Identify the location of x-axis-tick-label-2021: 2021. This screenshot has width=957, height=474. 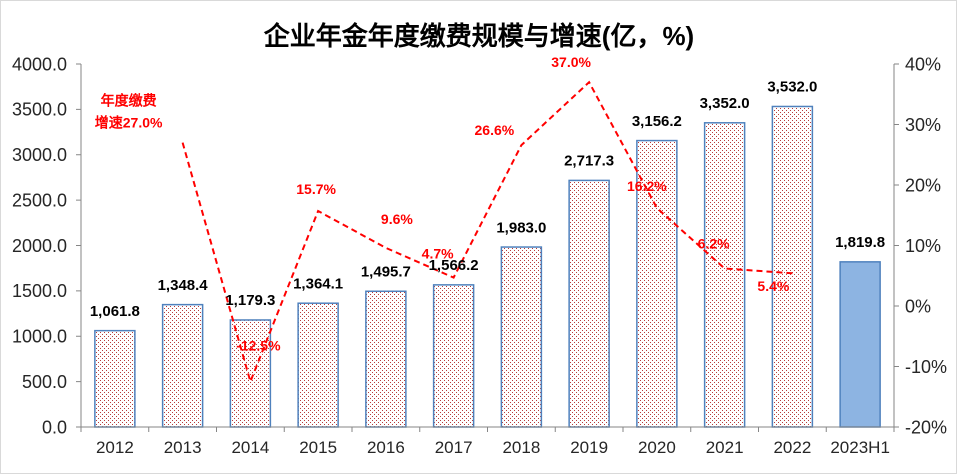
(725, 447).